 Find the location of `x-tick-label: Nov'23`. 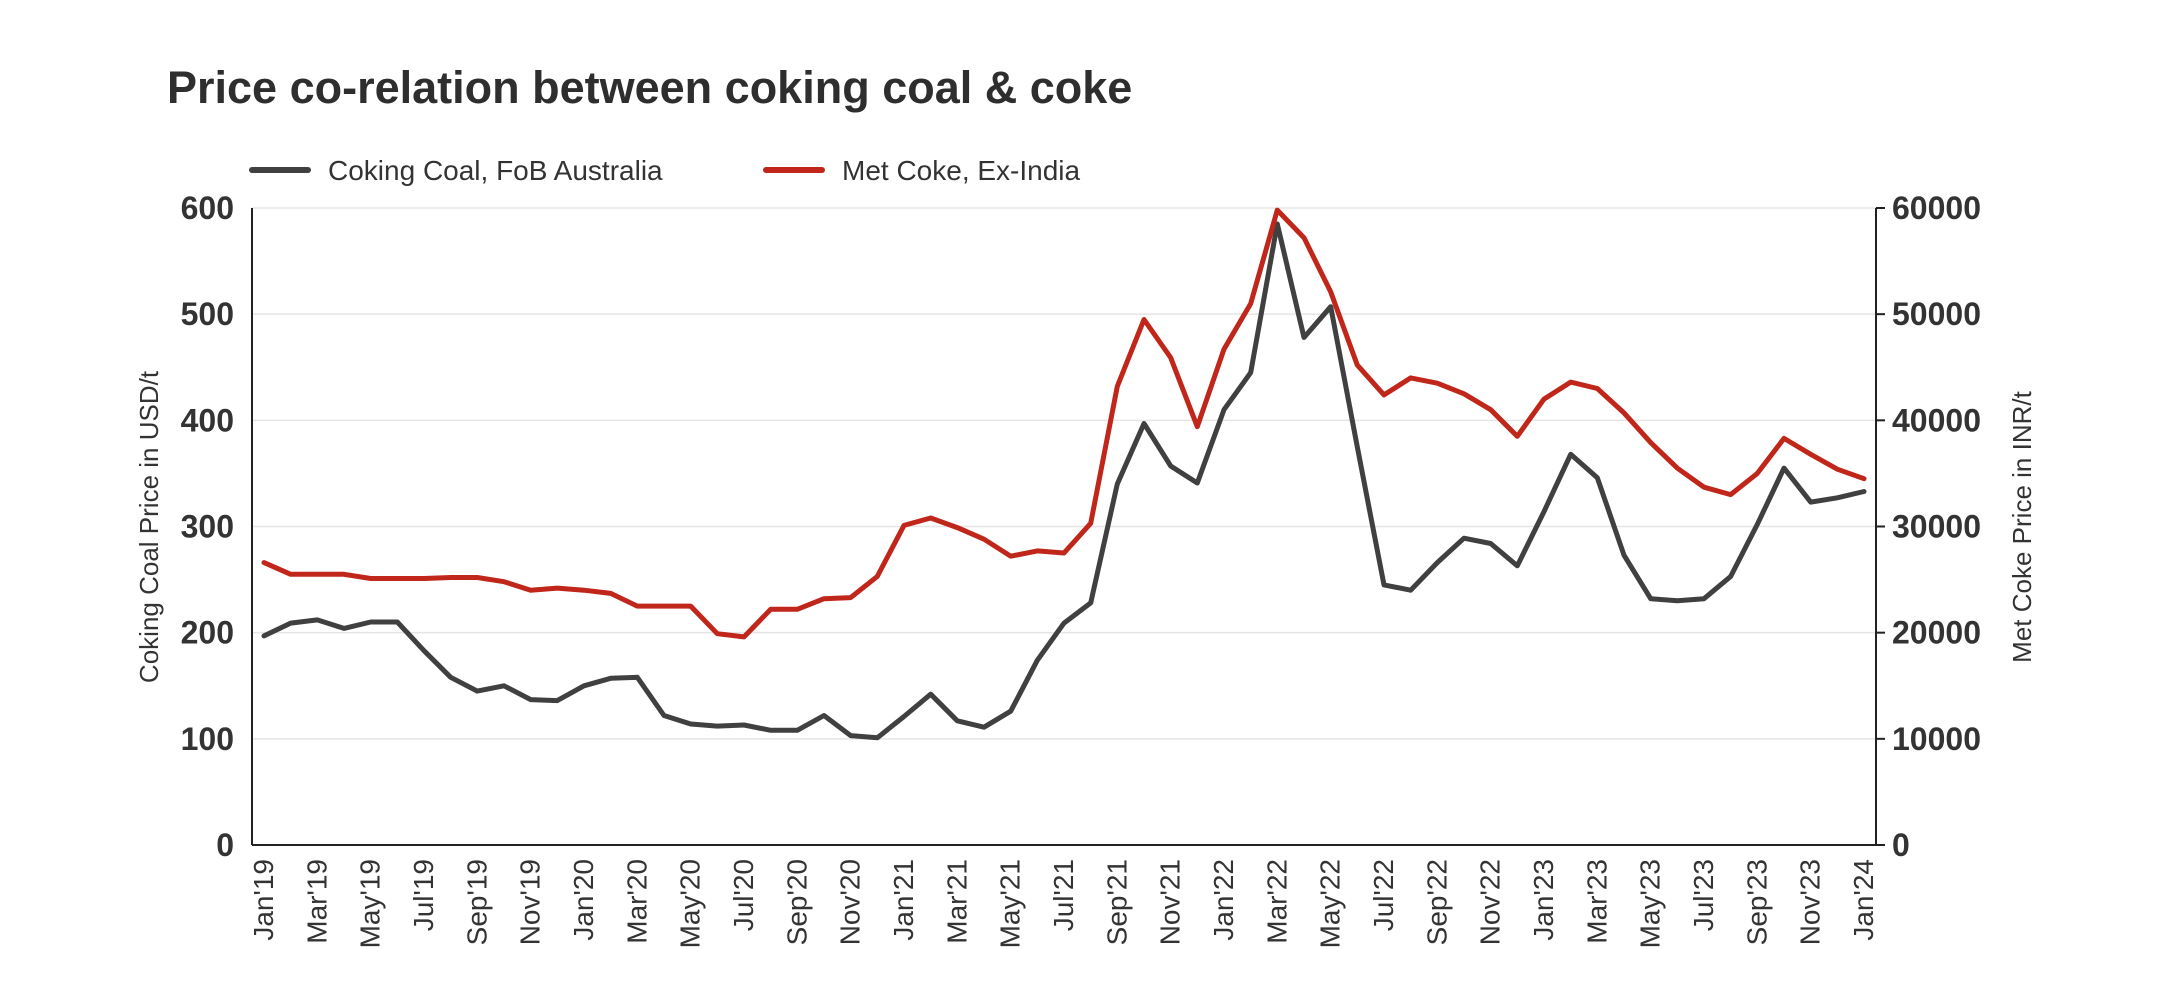

x-tick-label: Nov'23 is located at coordinates (1810, 902).